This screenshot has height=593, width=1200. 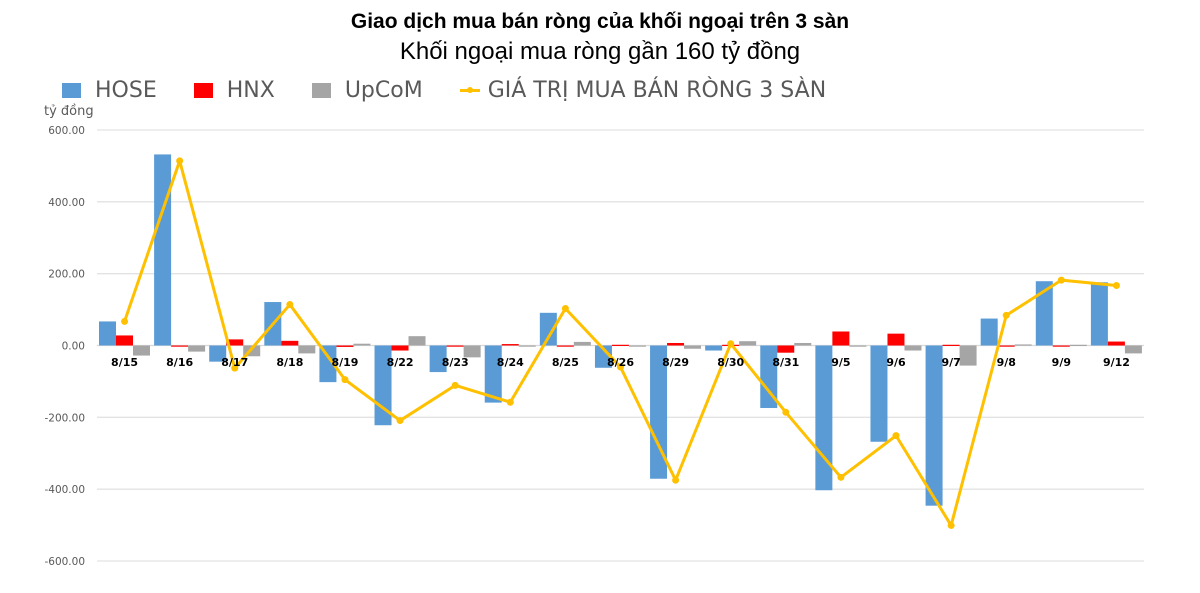 What do you see at coordinates (289, 362) in the screenshot?
I see `x-category-label: 8/18` at bounding box center [289, 362].